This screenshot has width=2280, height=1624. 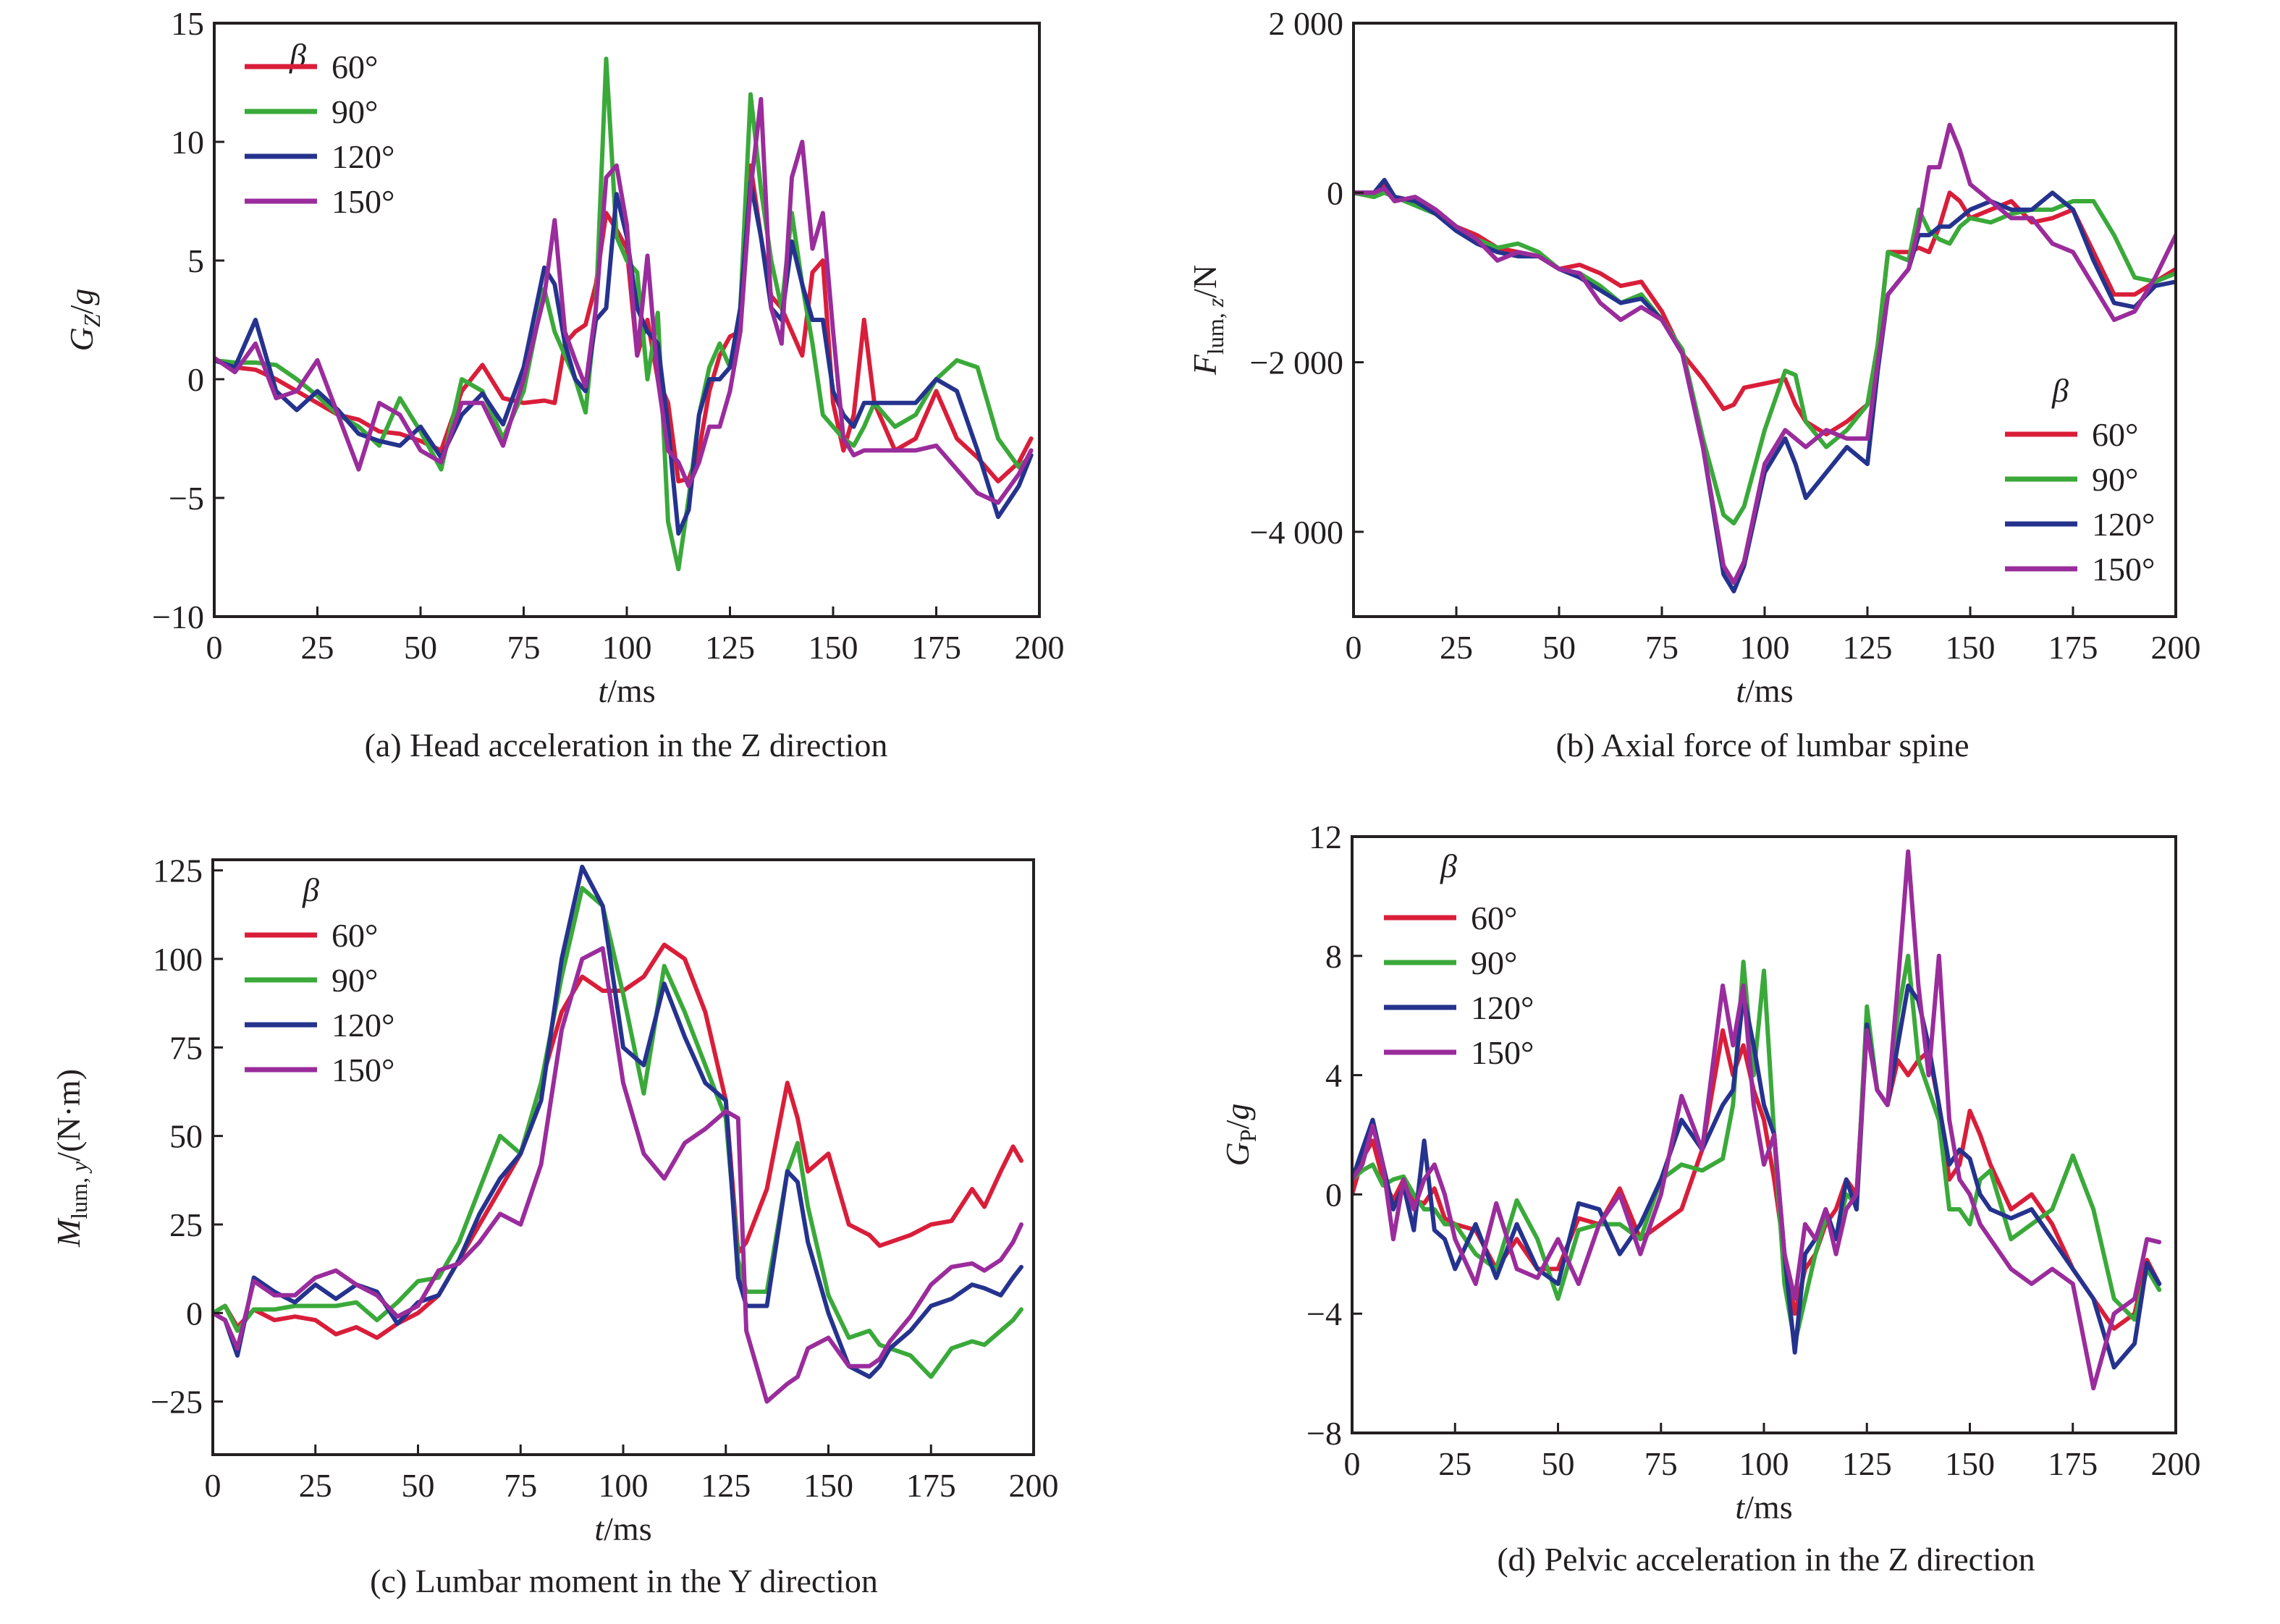 What do you see at coordinates (1306, 23) in the screenshot?
I see `y-tick-label: 2 000` at bounding box center [1306, 23].